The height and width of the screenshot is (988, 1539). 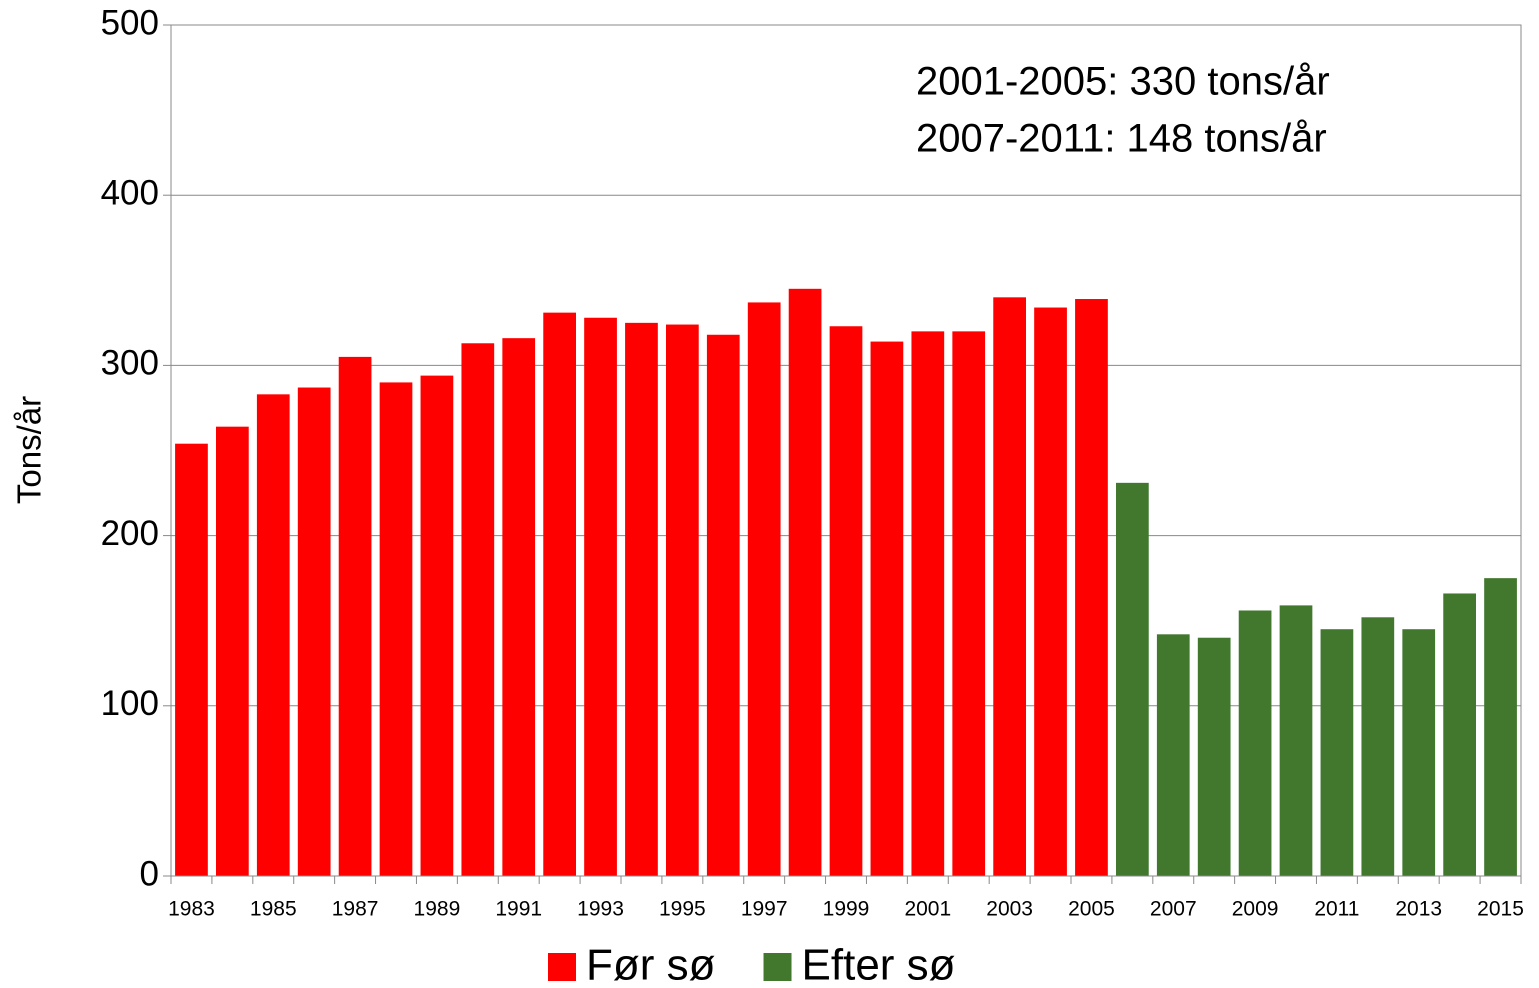 What do you see at coordinates (130, 533) in the screenshot?
I see `y-tick-label: 200` at bounding box center [130, 533].